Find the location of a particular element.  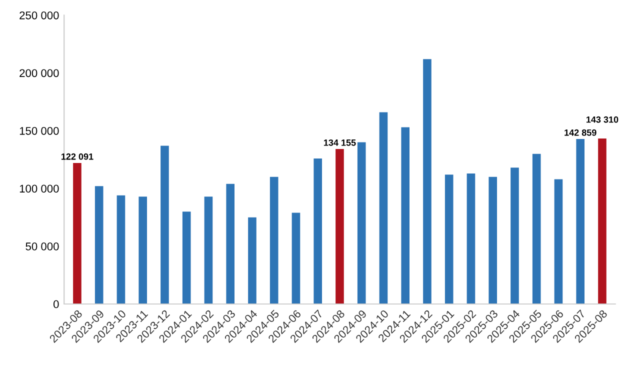

y-tick-label: 200 000 is located at coordinates (39, 73).